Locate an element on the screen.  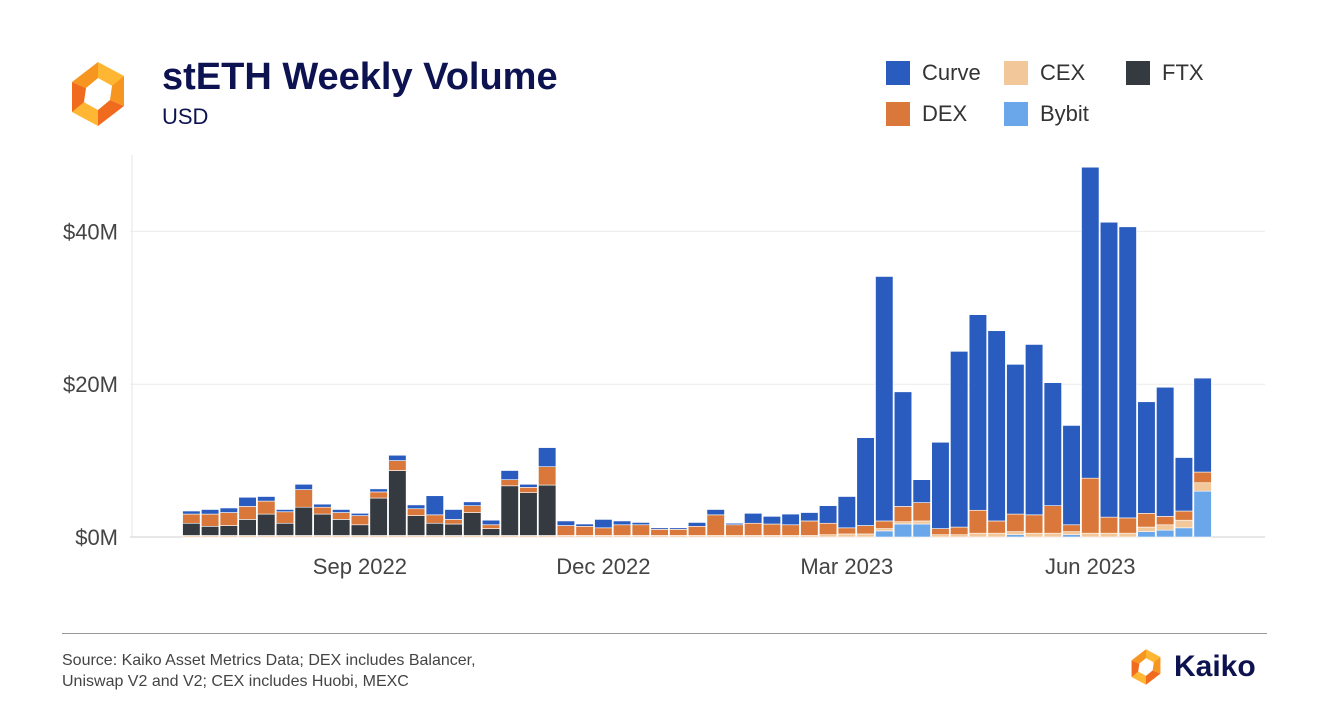
legend-item-curve: Curve is located at coordinates (933, 73).